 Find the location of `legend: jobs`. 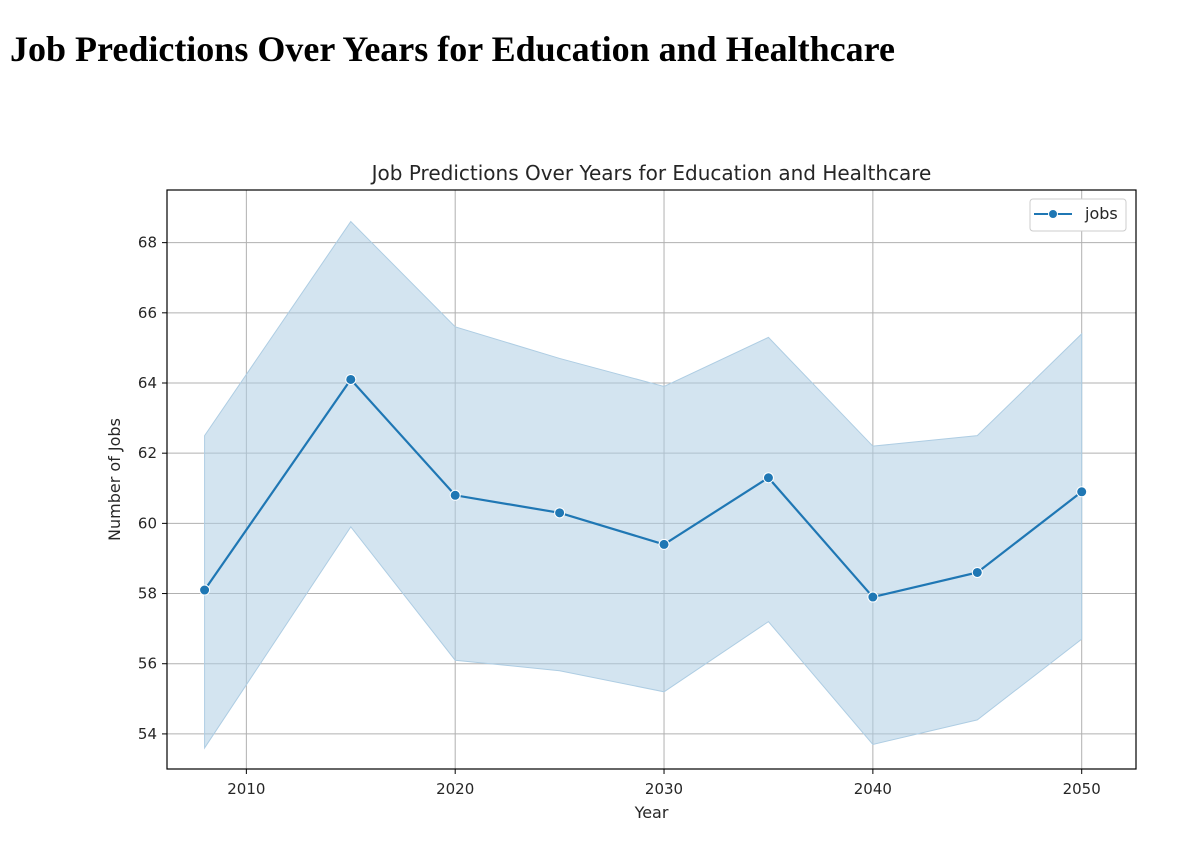

legend: jobs is located at coordinates (1078, 215).